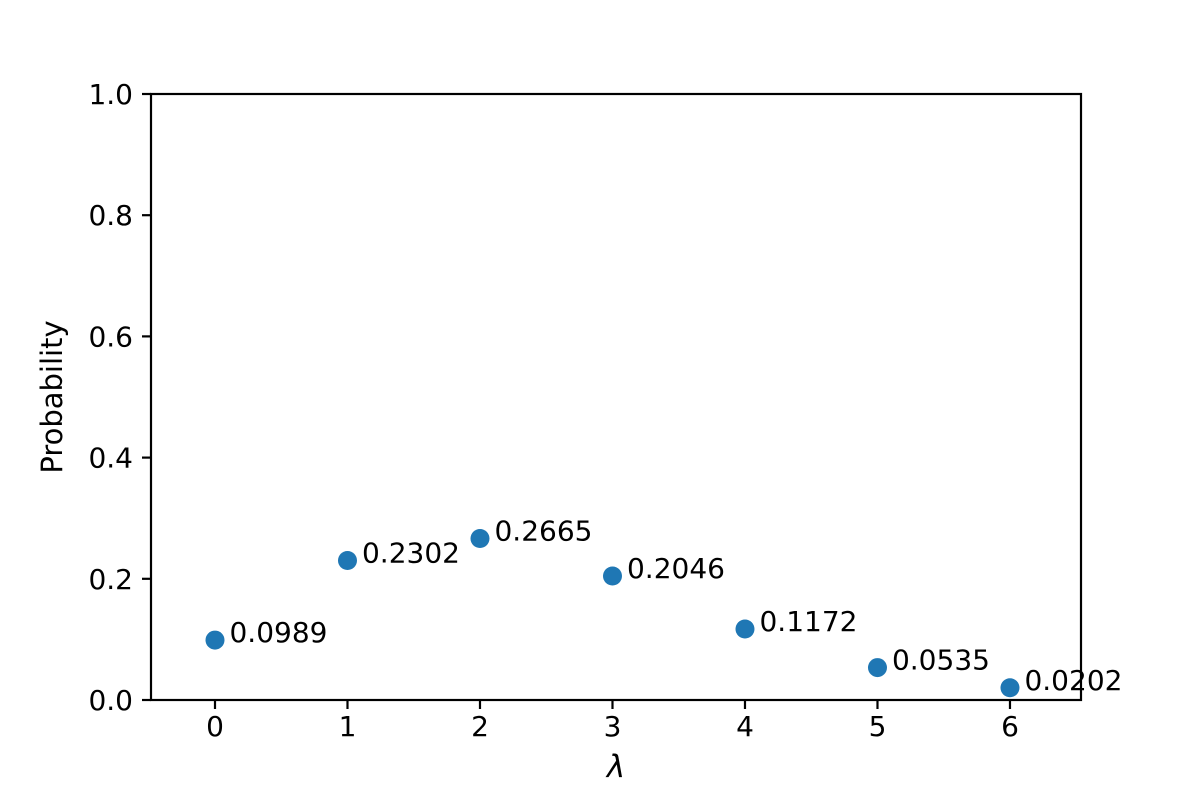  I want to click on x-tick-label: 0, so click(215, 726).